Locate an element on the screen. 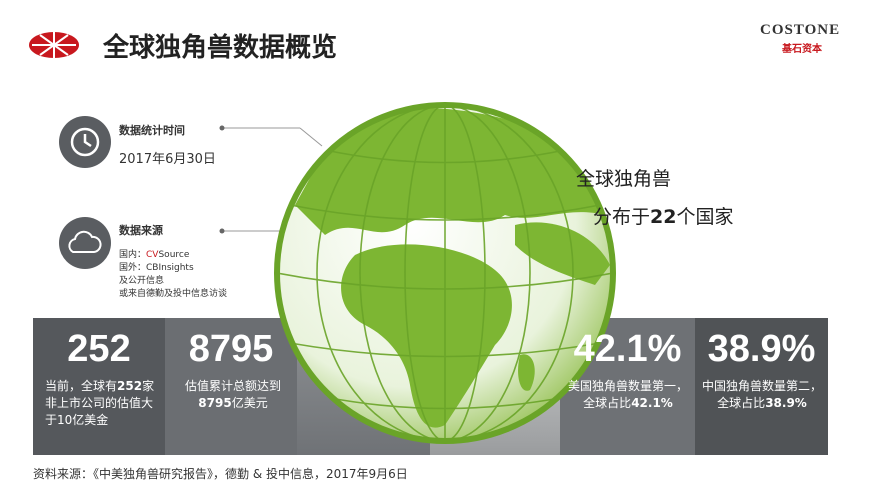 The height and width of the screenshot is (494, 871). title: 全球独角兽数据概览 is located at coordinates (220, 48).